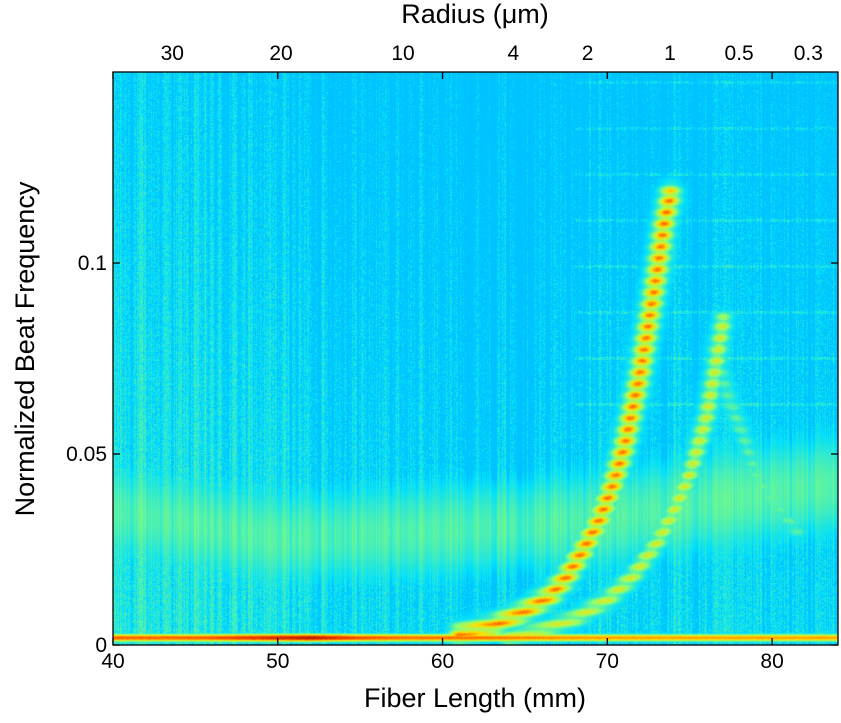 The height and width of the screenshot is (723, 841). I want to click on x-tick-label: 40, so click(112, 661).